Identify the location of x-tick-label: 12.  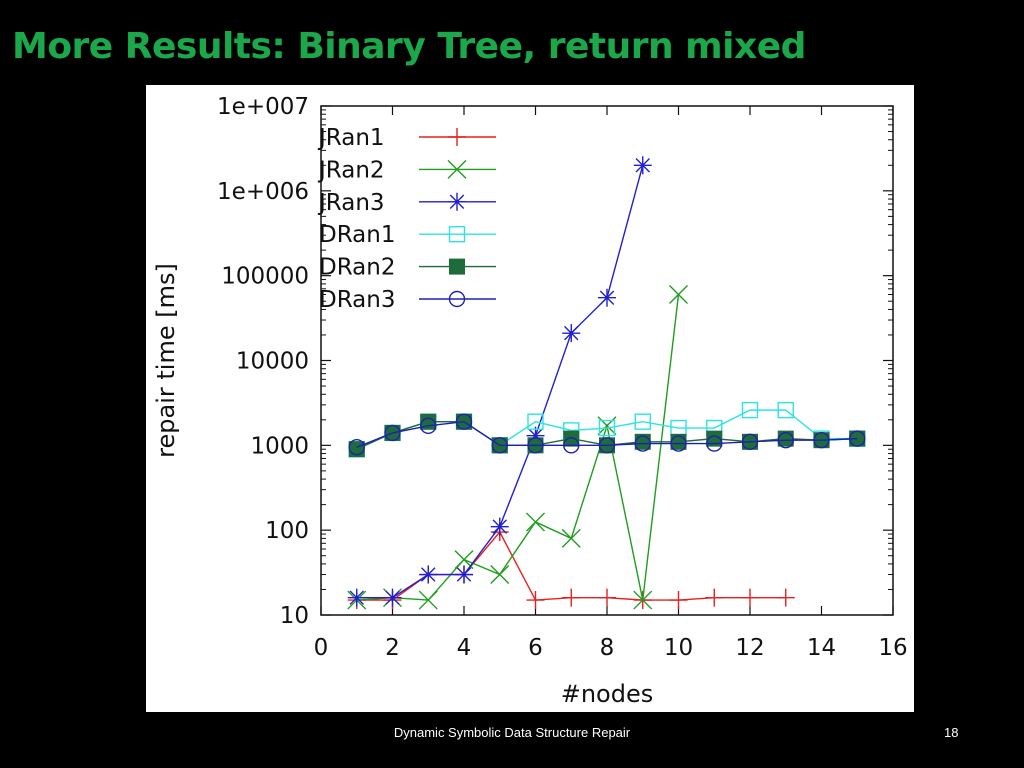
(749, 648).